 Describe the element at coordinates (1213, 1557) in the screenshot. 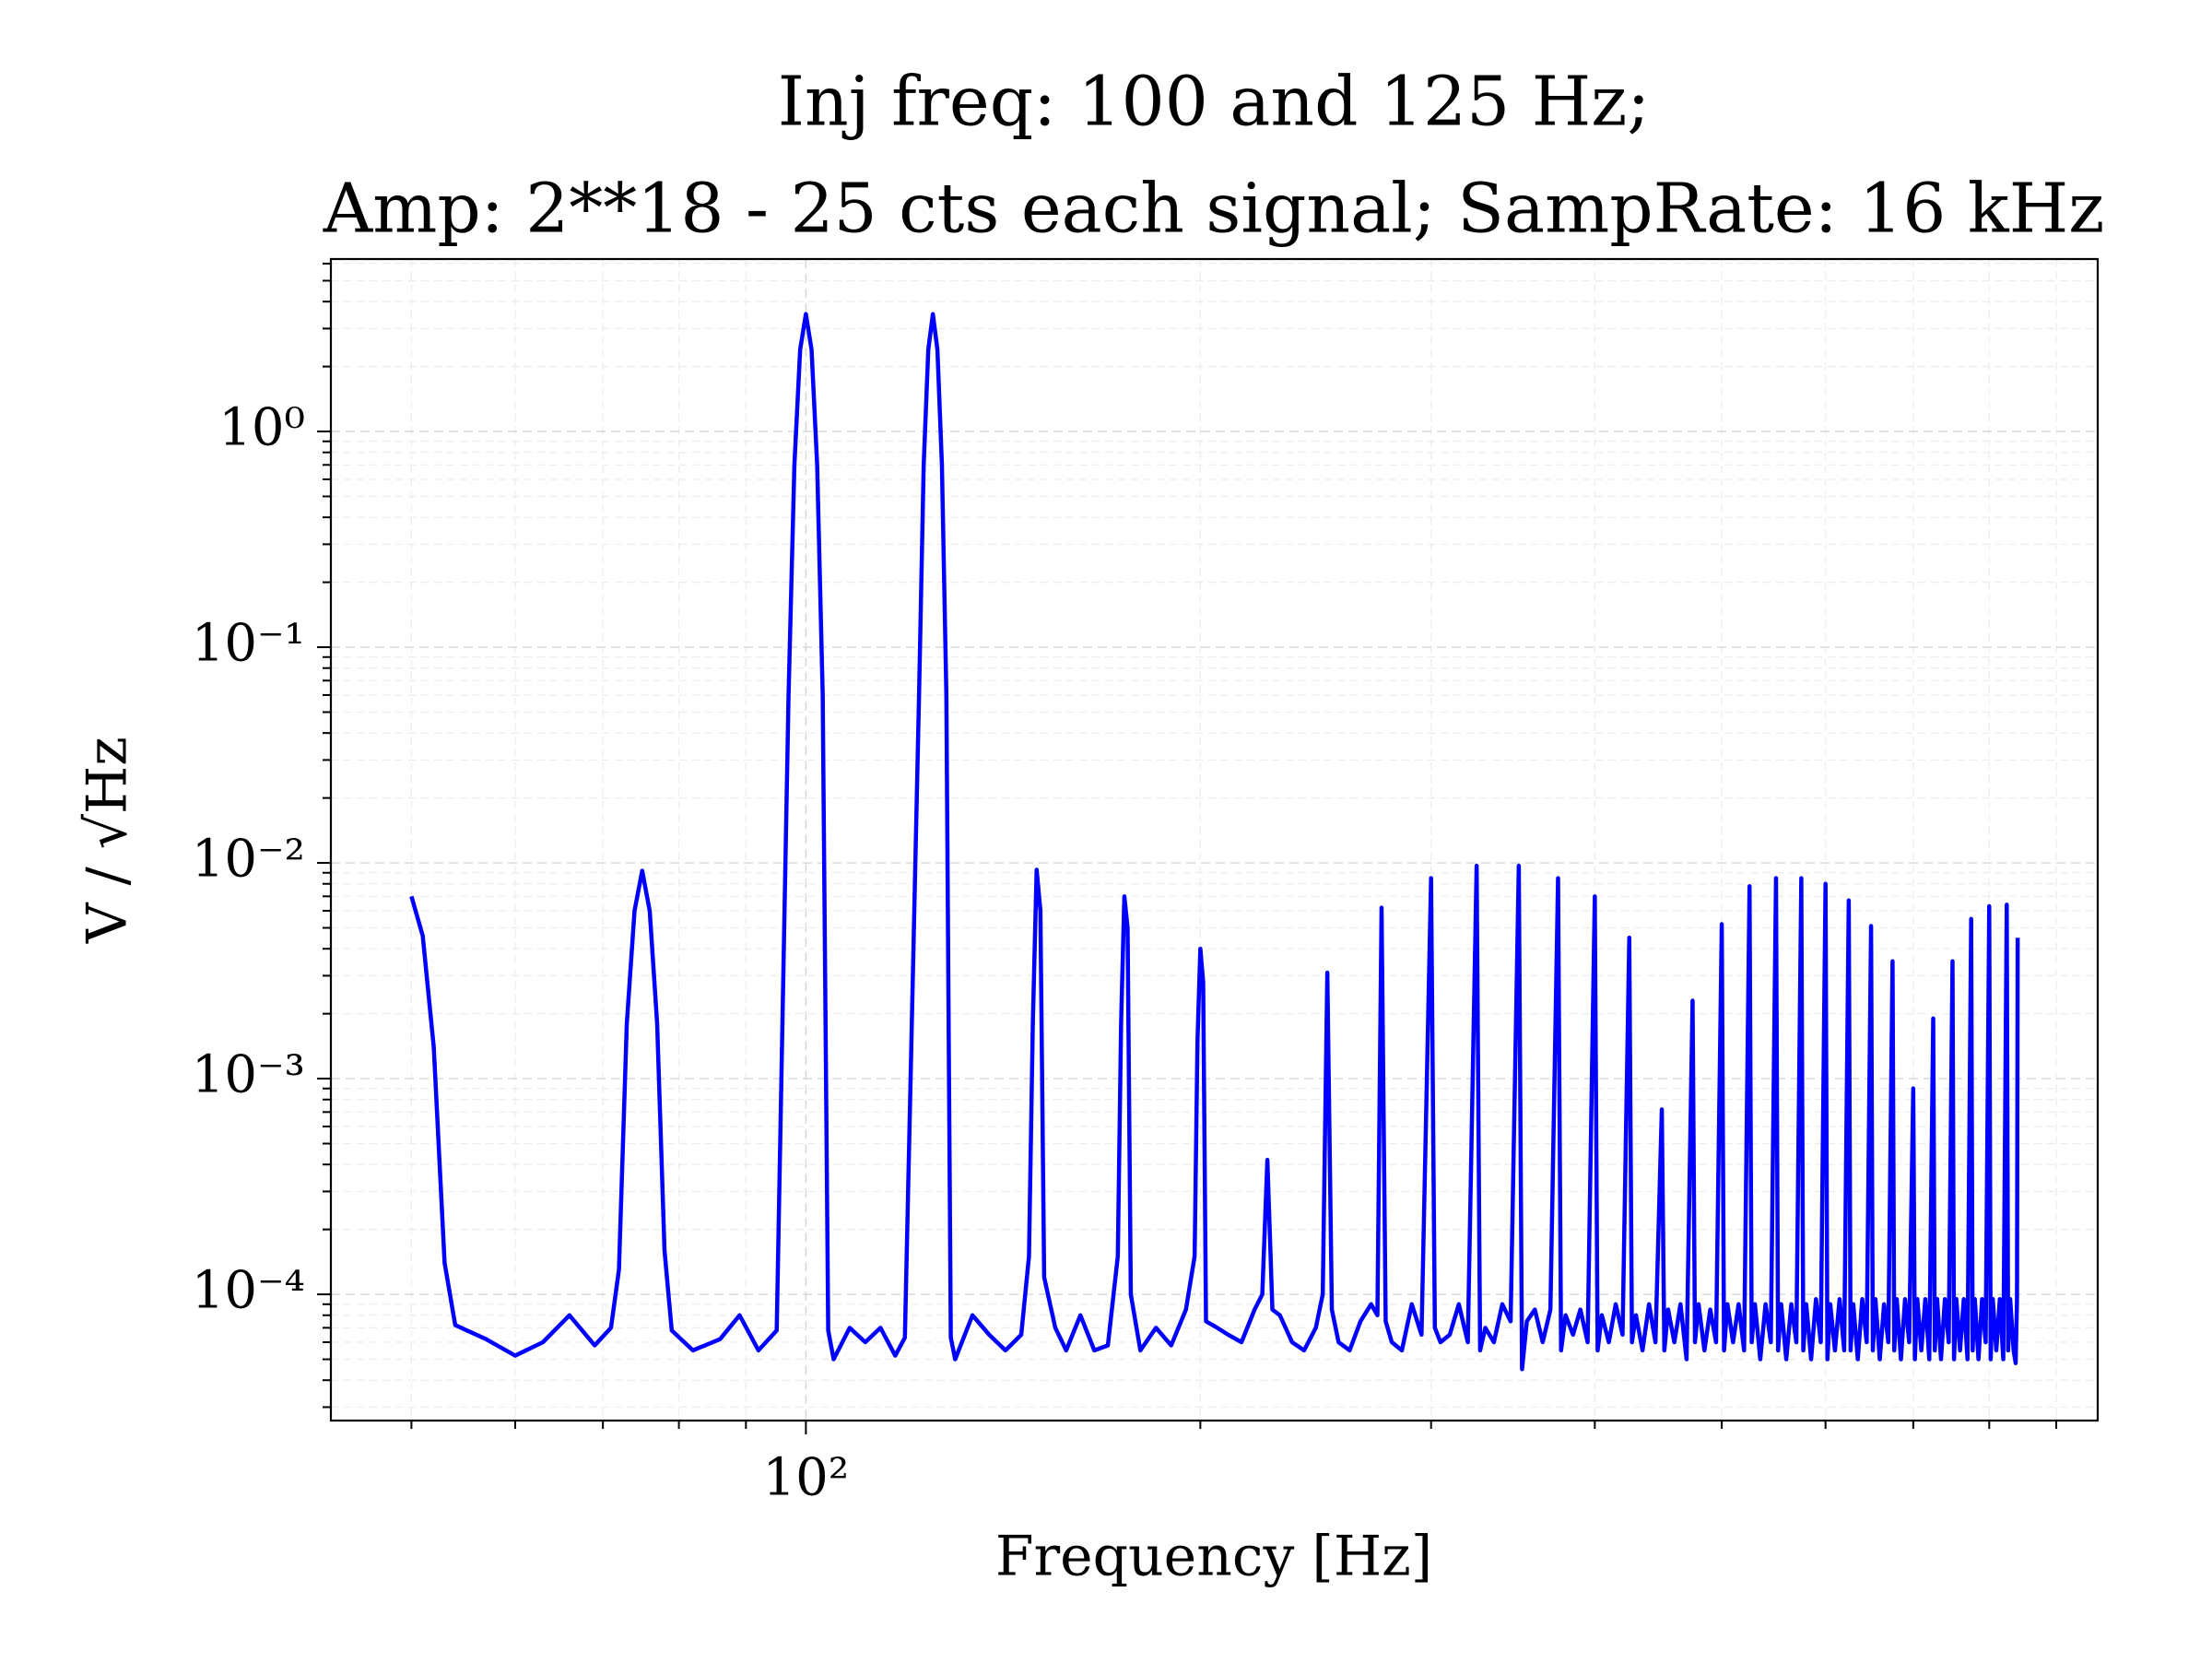

I see `x-axis-label: Frequency [Hz]` at that location.